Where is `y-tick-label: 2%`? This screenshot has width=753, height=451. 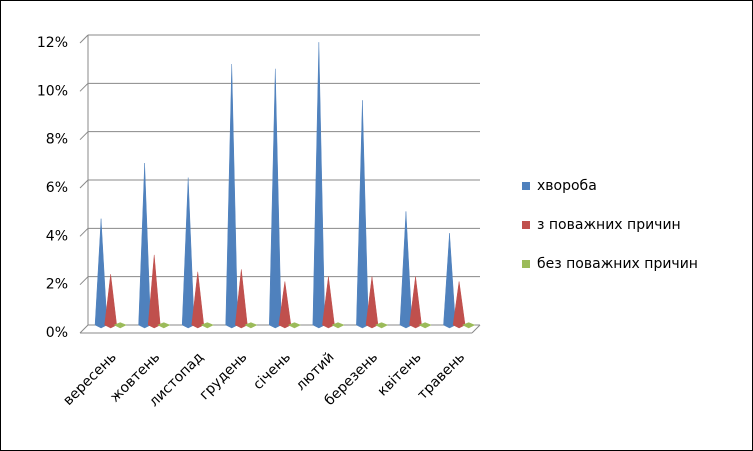 y-tick-label: 2% is located at coordinates (57, 285).